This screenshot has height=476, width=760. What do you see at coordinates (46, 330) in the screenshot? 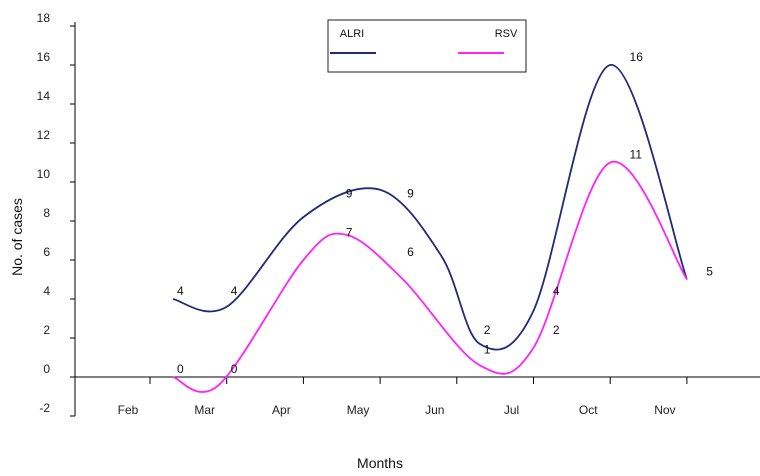
I see `y-tick-label: 2` at bounding box center [46, 330].